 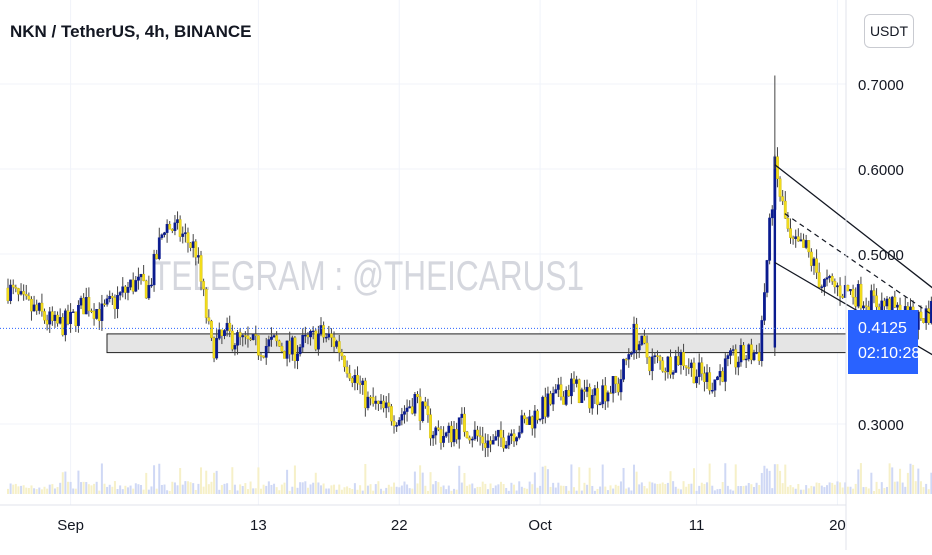 What do you see at coordinates (494, 525) in the screenshot?
I see `time-axis: Sep1322Oct1120Nov` at bounding box center [494, 525].